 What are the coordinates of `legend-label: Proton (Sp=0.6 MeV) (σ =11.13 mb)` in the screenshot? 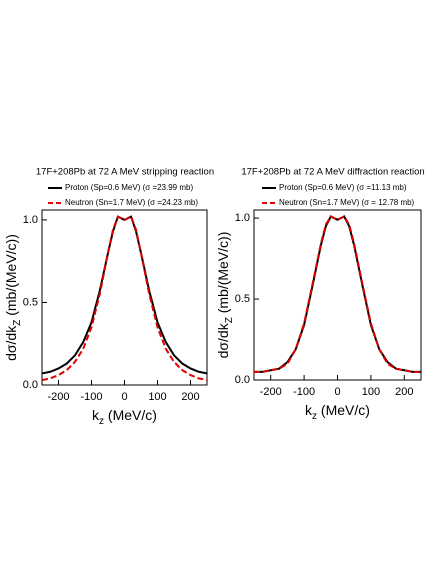 It's located at (343, 187).